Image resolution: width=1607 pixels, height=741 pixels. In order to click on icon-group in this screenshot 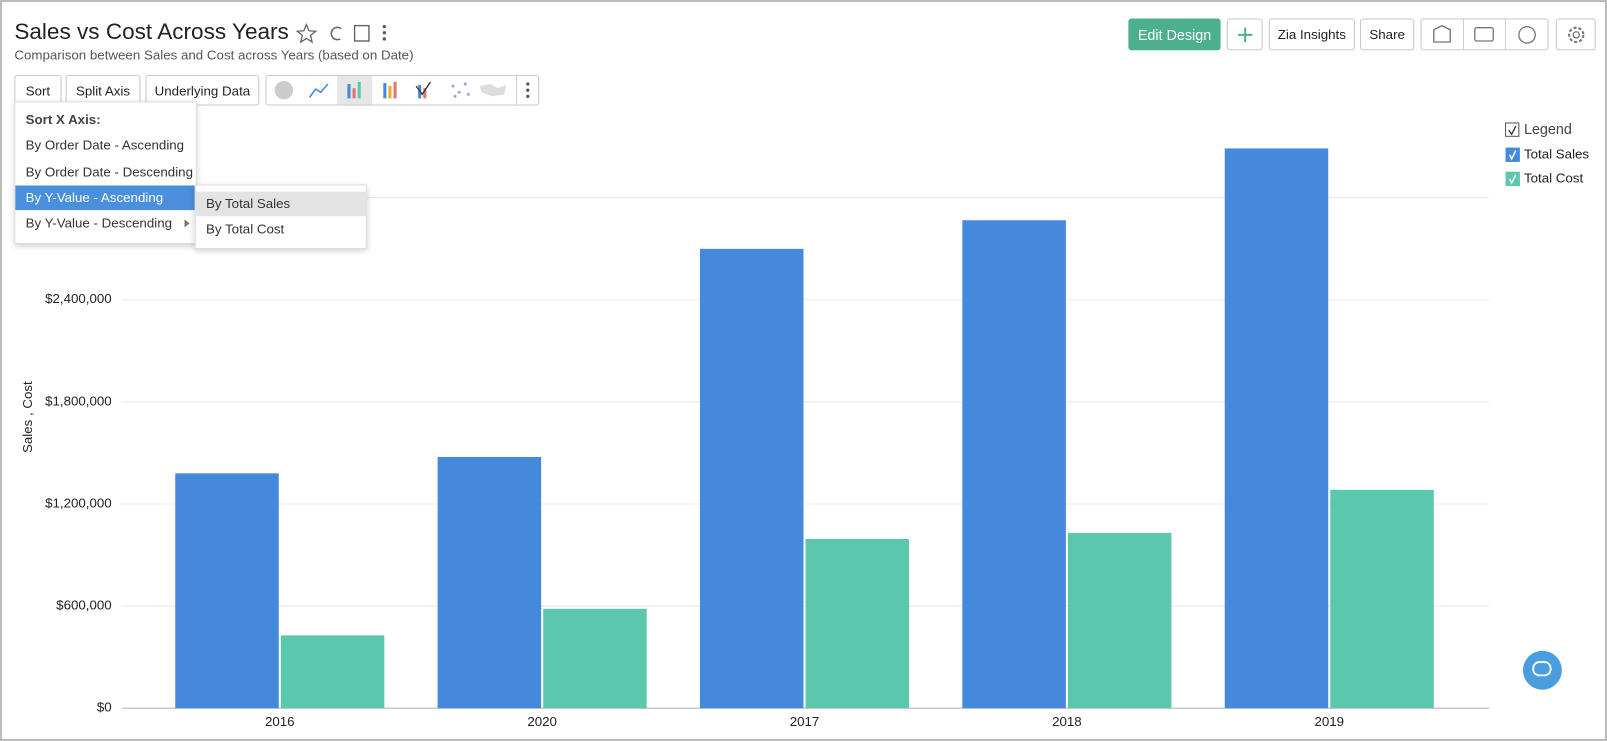, I will do `click(1484, 34)`.